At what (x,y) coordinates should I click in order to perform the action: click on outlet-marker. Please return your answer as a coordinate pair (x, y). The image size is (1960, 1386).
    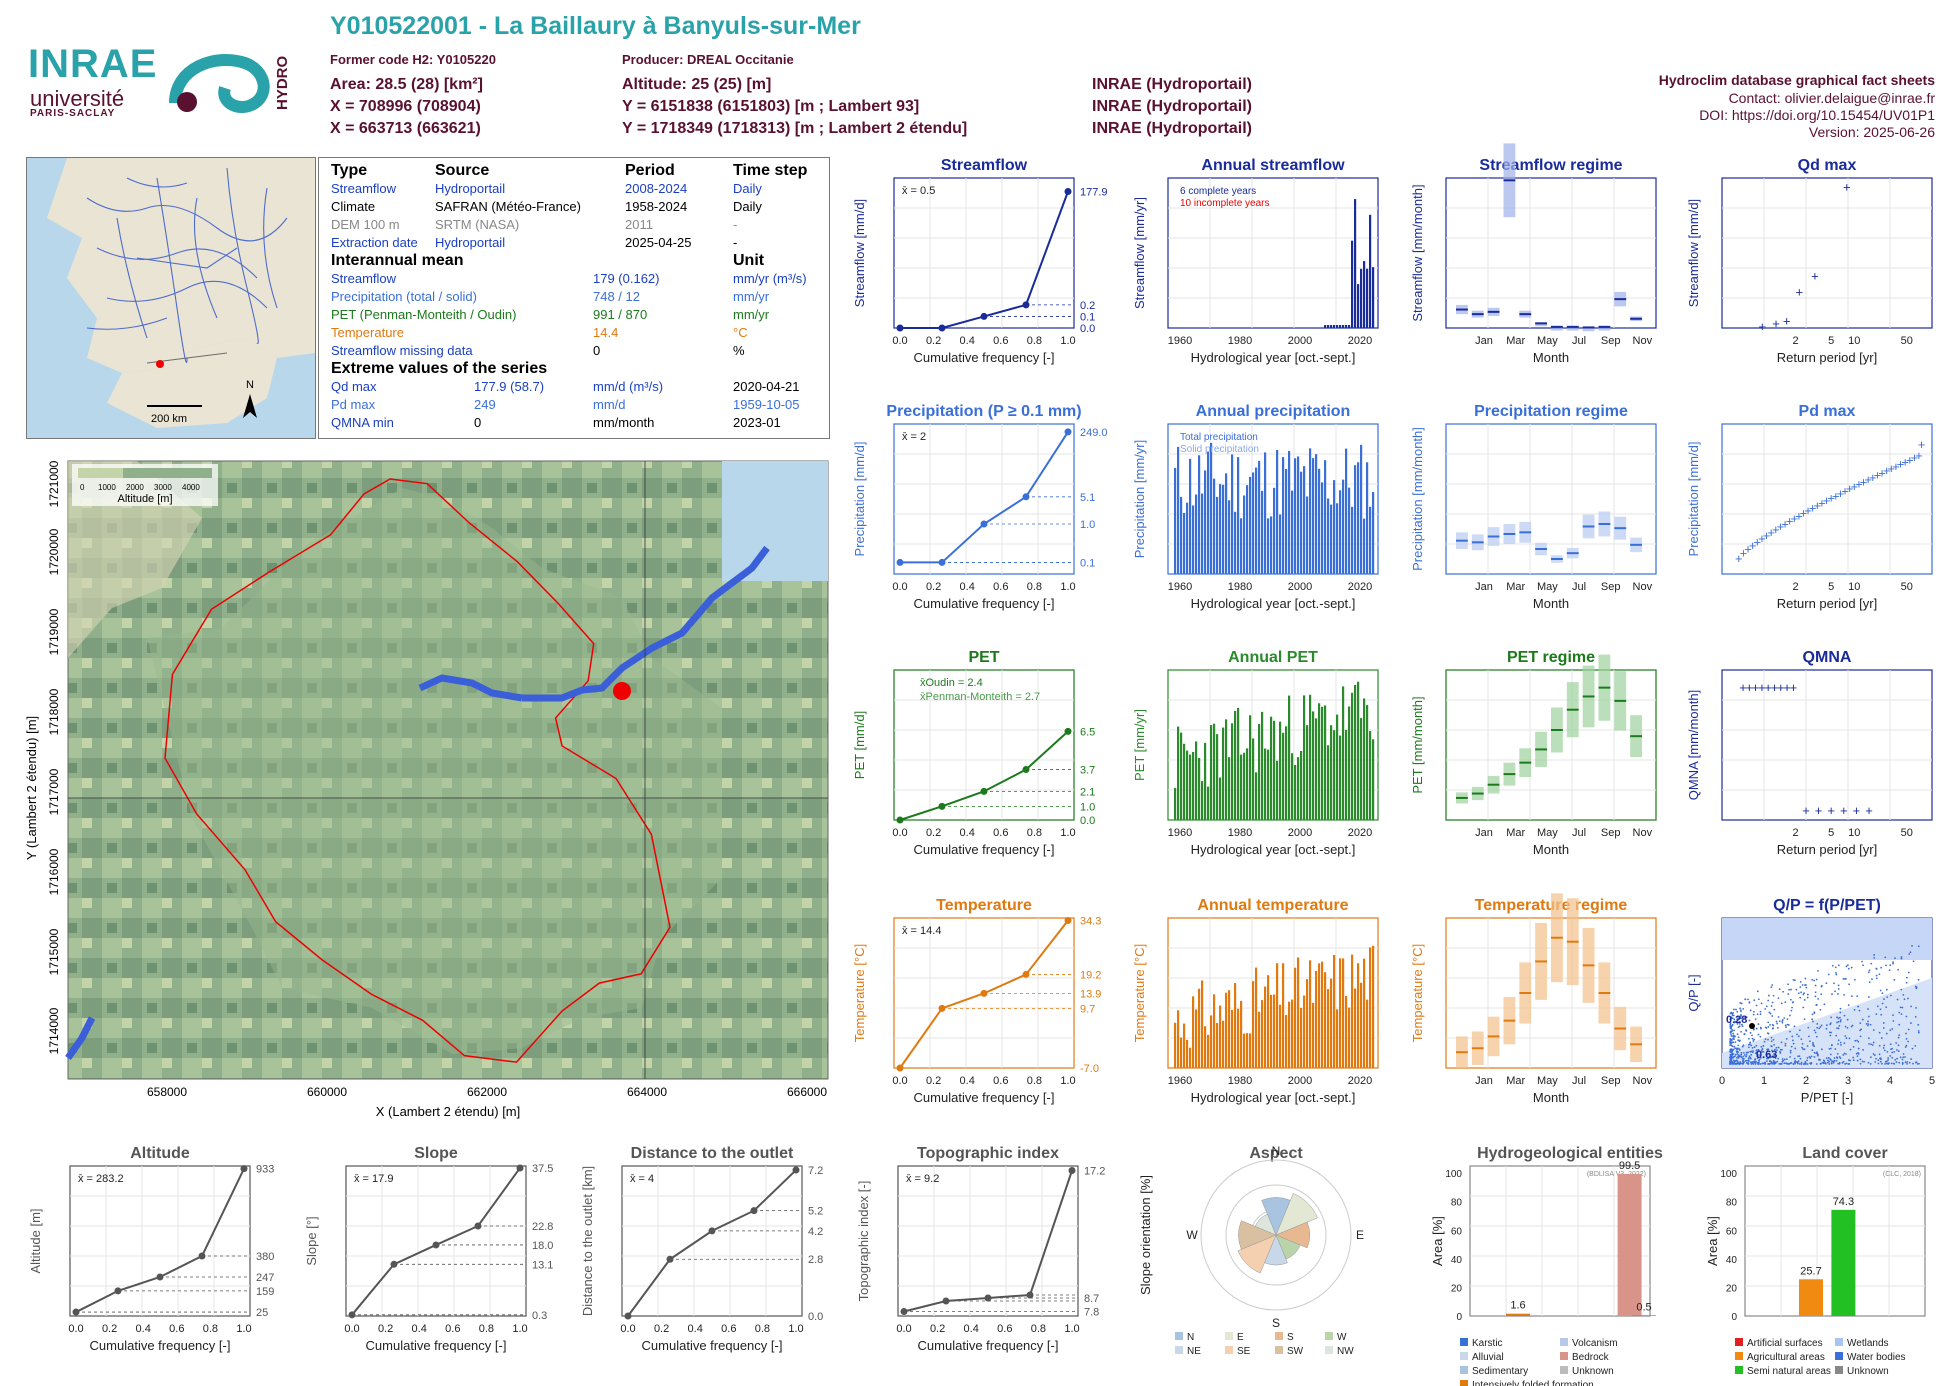
    Looking at the image, I should click on (622, 691).